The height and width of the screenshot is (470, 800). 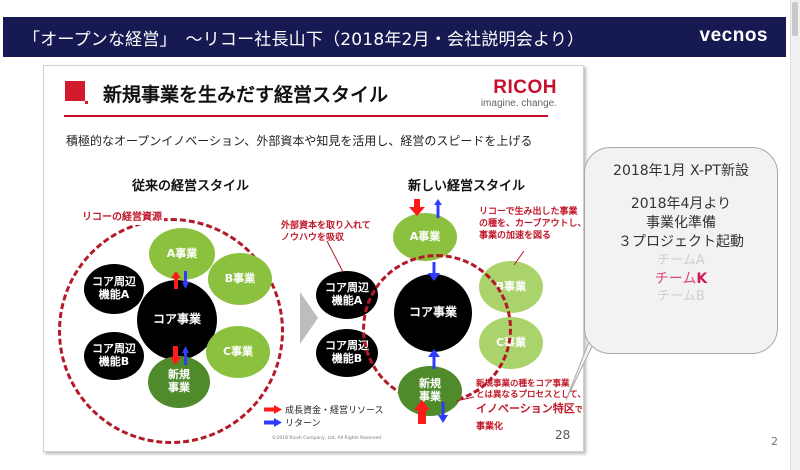 I want to click on left-heading: 従来の経営スタイル, so click(x=191, y=186).